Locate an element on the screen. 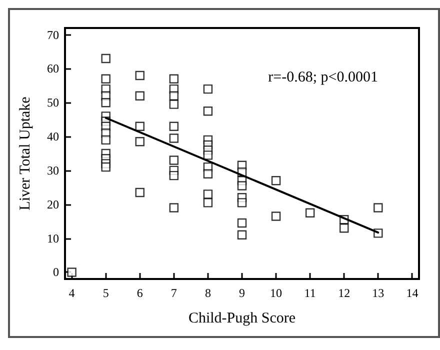  annotation: r=-0.68; p<0.0001 is located at coordinates (323, 78).